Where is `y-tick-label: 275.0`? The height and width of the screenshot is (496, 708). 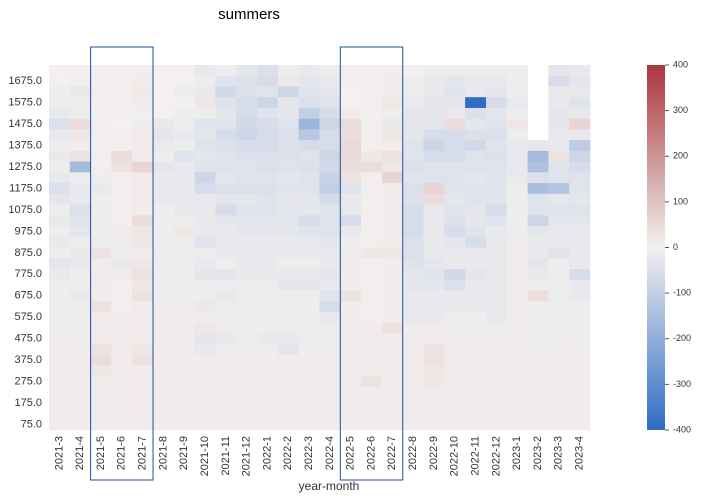
y-tick-label: 275.0 is located at coordinates (28, 382).